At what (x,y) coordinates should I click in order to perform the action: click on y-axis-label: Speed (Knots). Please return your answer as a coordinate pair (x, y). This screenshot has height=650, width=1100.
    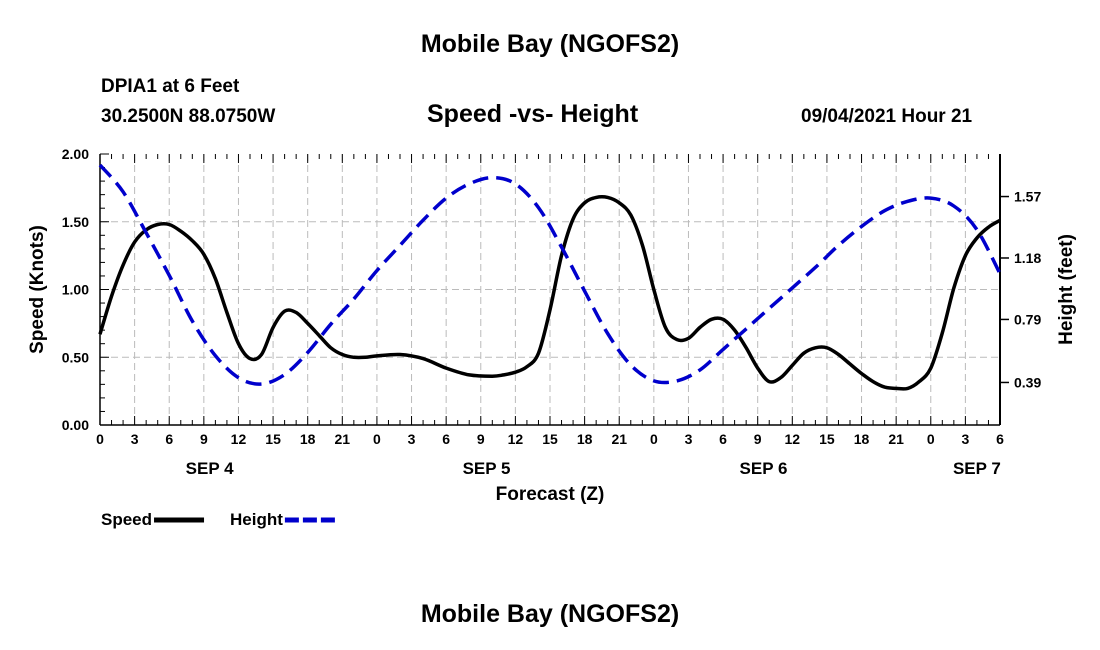
    Looking at the image, I should click on (37, 289).